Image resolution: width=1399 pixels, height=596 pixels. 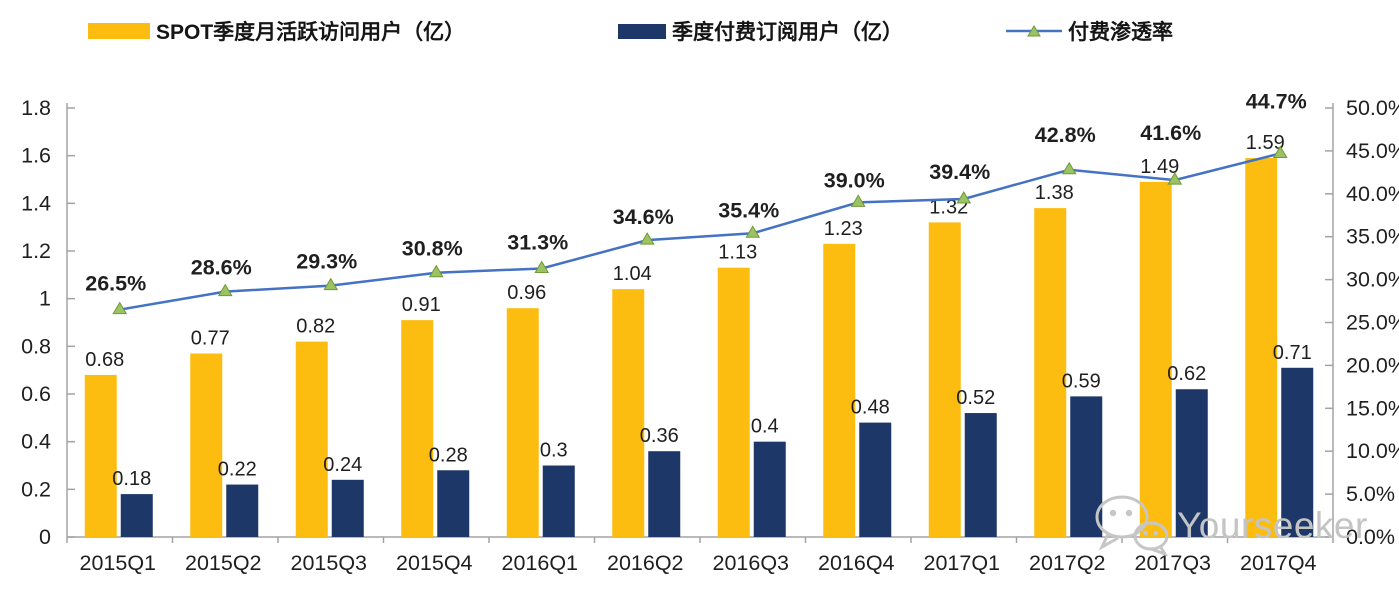 What do you see at coordinates (1292, 353) in the screenshot?
I see `paid-subs-bar-label: 0.71` at bounding box center [1292, 353].